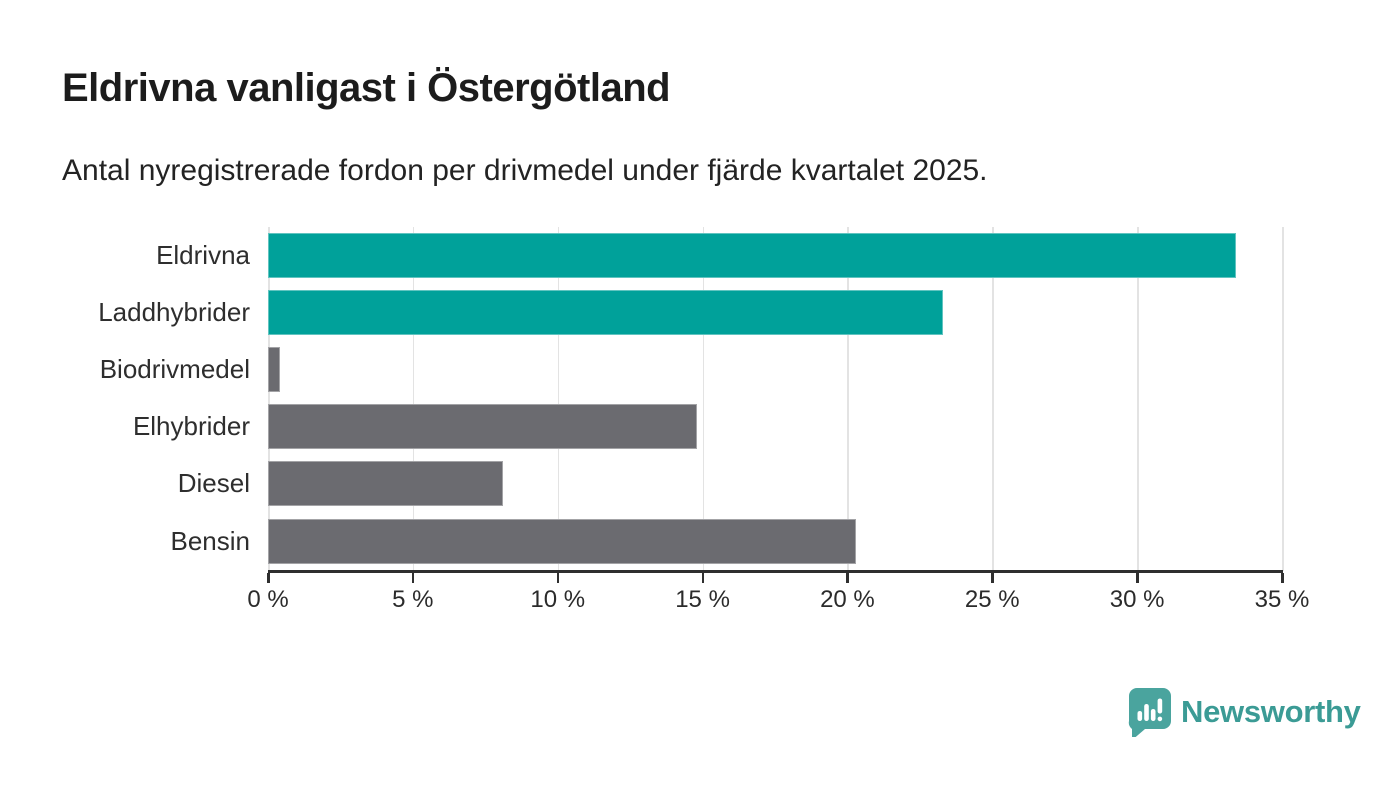 The height and width of the screenshot is (793, 1400). Describe the element at coordinates (847, 599) in the screenshot. I see `x-axis-tick-label-20: 20 %` at that location.